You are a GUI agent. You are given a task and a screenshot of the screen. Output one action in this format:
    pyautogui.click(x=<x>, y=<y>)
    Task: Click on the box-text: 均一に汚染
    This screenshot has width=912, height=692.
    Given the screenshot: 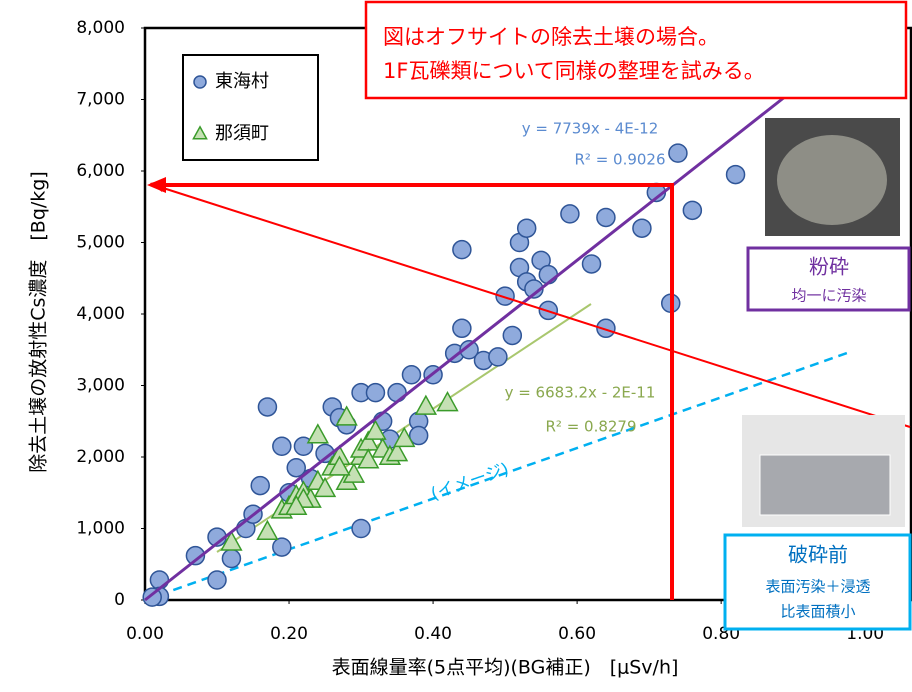 What is the action you would take?
    pyautogui.click(x=828, y=296)
    